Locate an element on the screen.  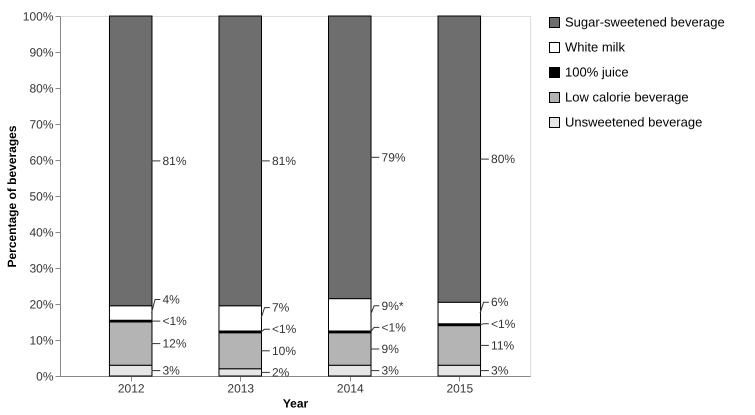
y-tick-label: 80% is located at coordinates (41, 89).